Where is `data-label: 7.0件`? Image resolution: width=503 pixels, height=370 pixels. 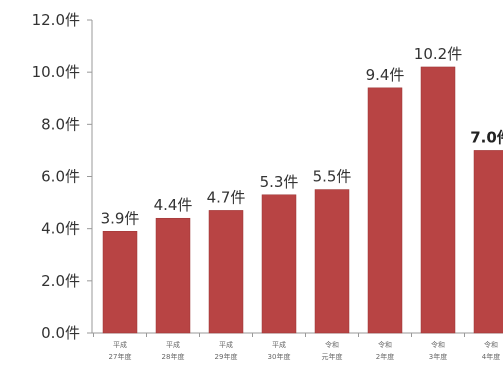 data-label: 7.0件 is located at coordinates (486, 137).